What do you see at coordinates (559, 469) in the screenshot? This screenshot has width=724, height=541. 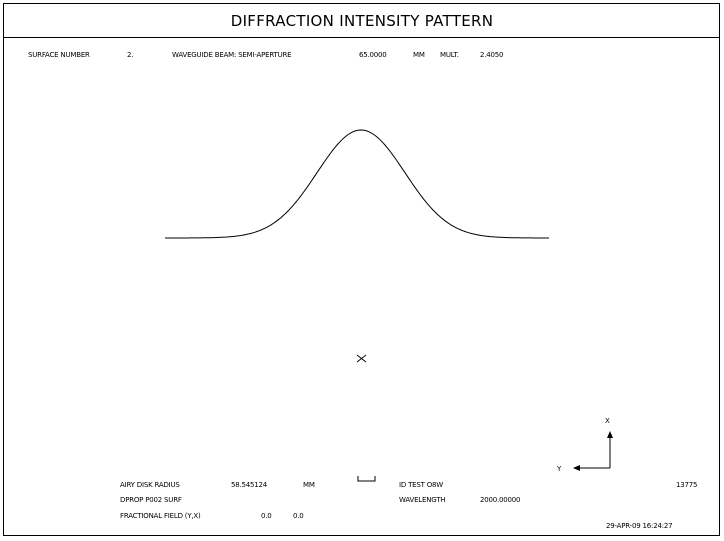 I see `axis-y-label: Y` at bounding box center [559, 469].